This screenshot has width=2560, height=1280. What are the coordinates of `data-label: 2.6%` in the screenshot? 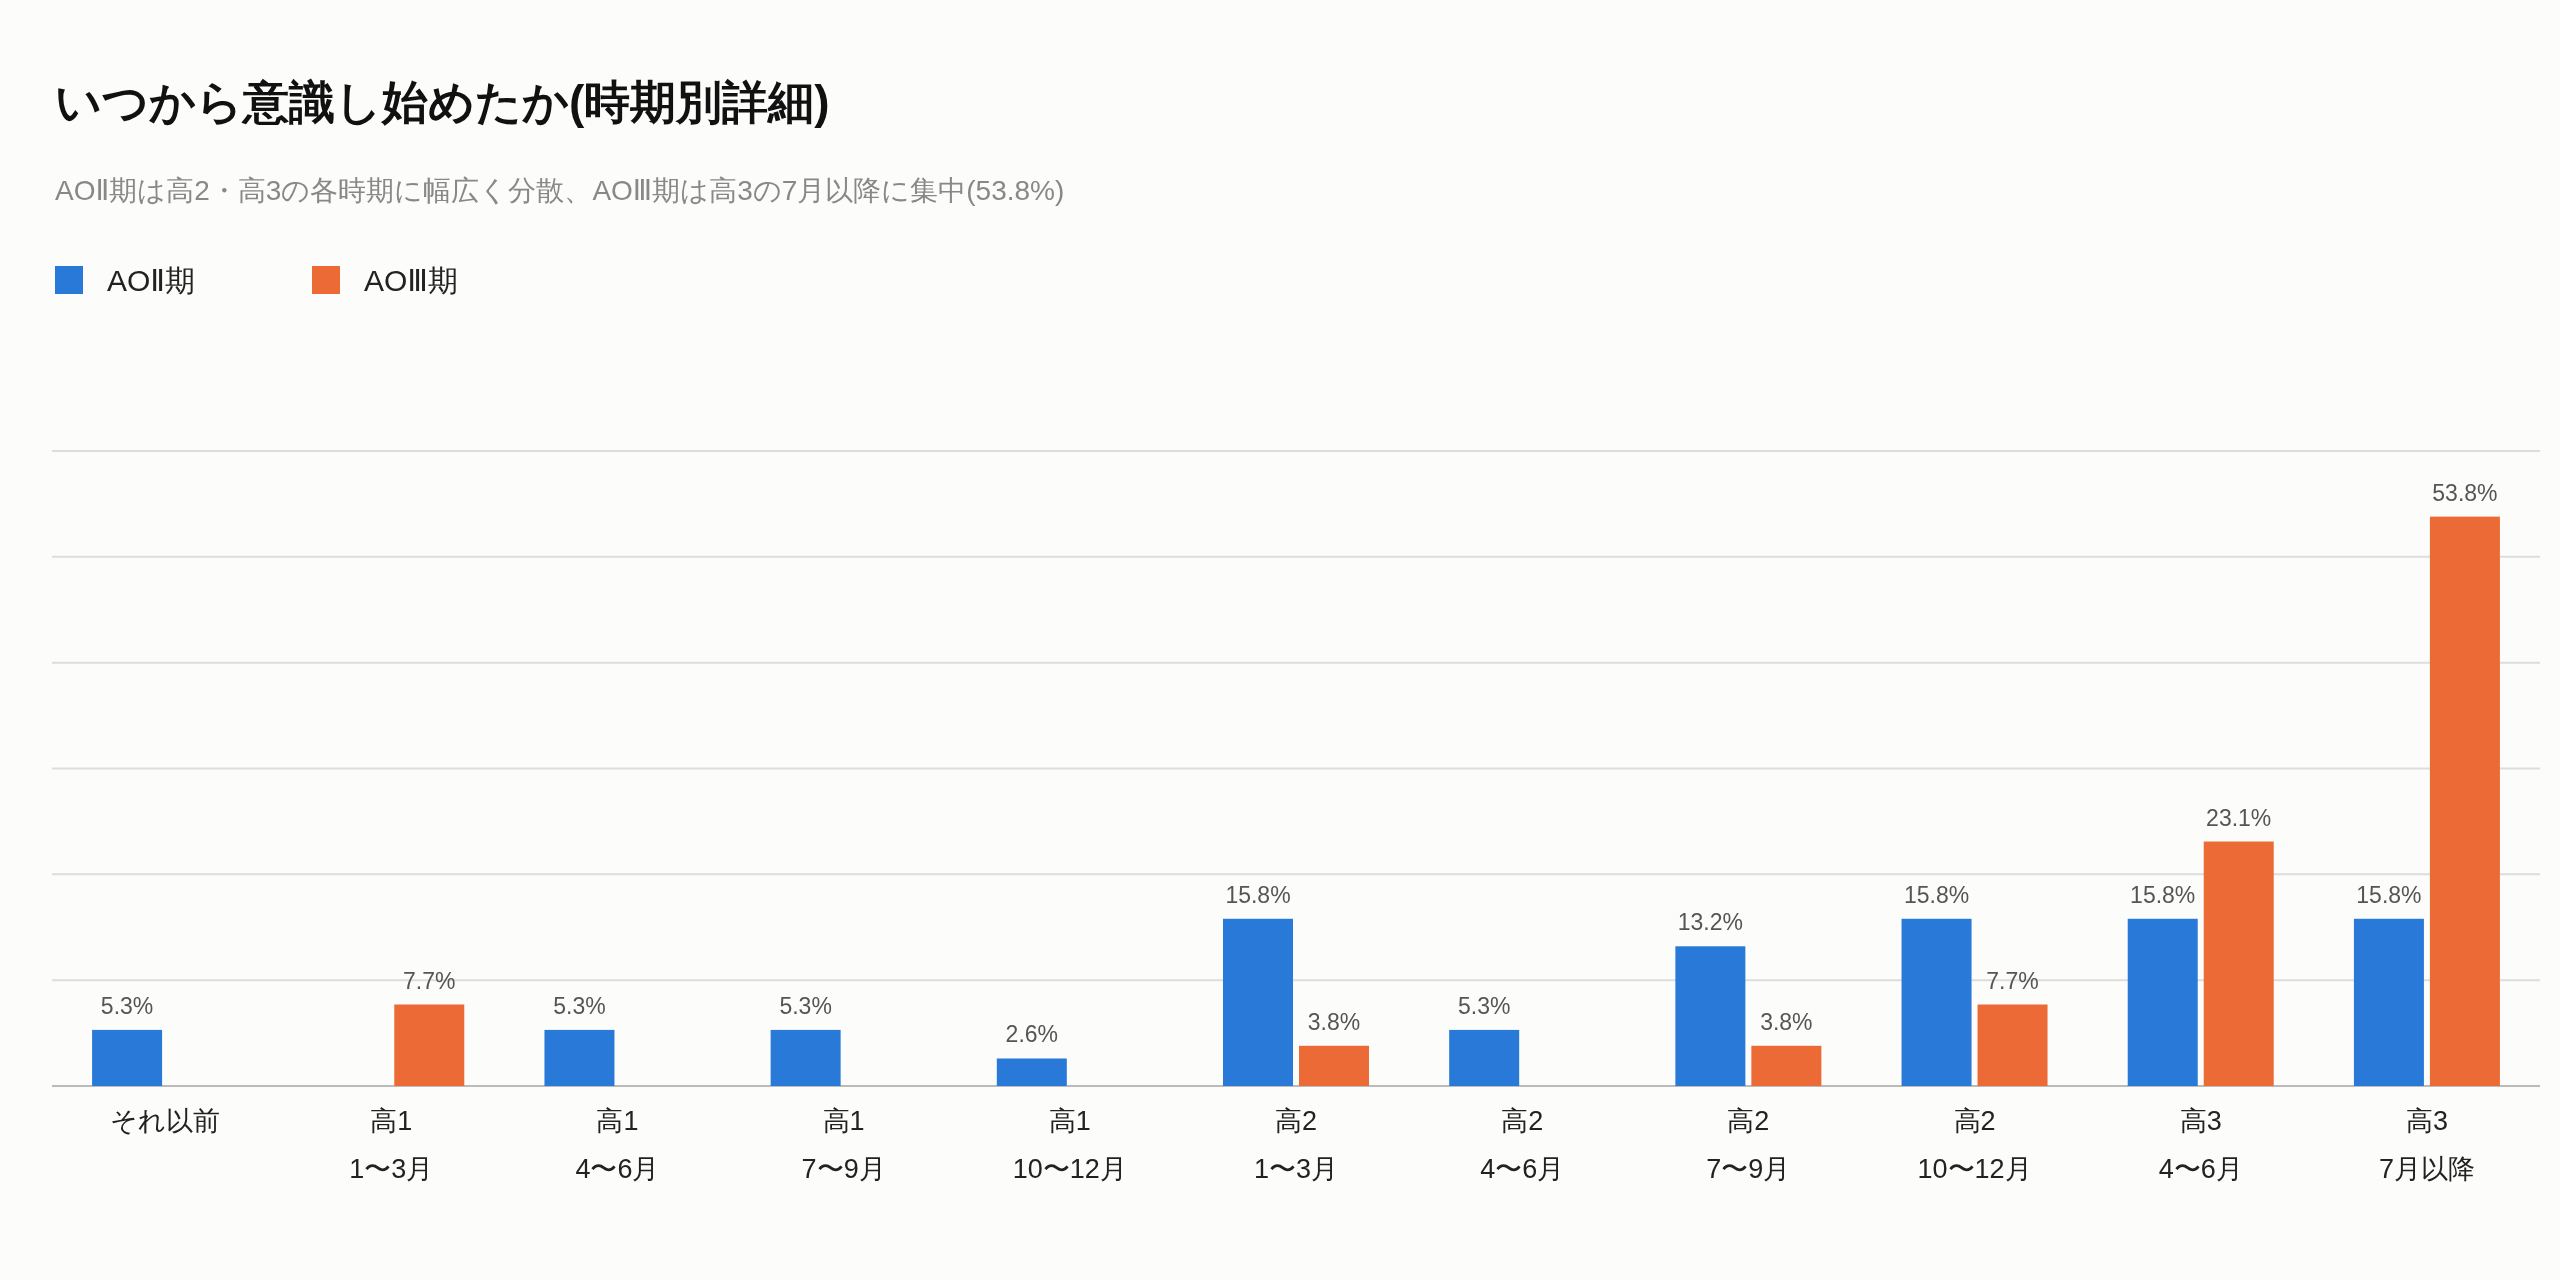 It's located at (1032, 1034).